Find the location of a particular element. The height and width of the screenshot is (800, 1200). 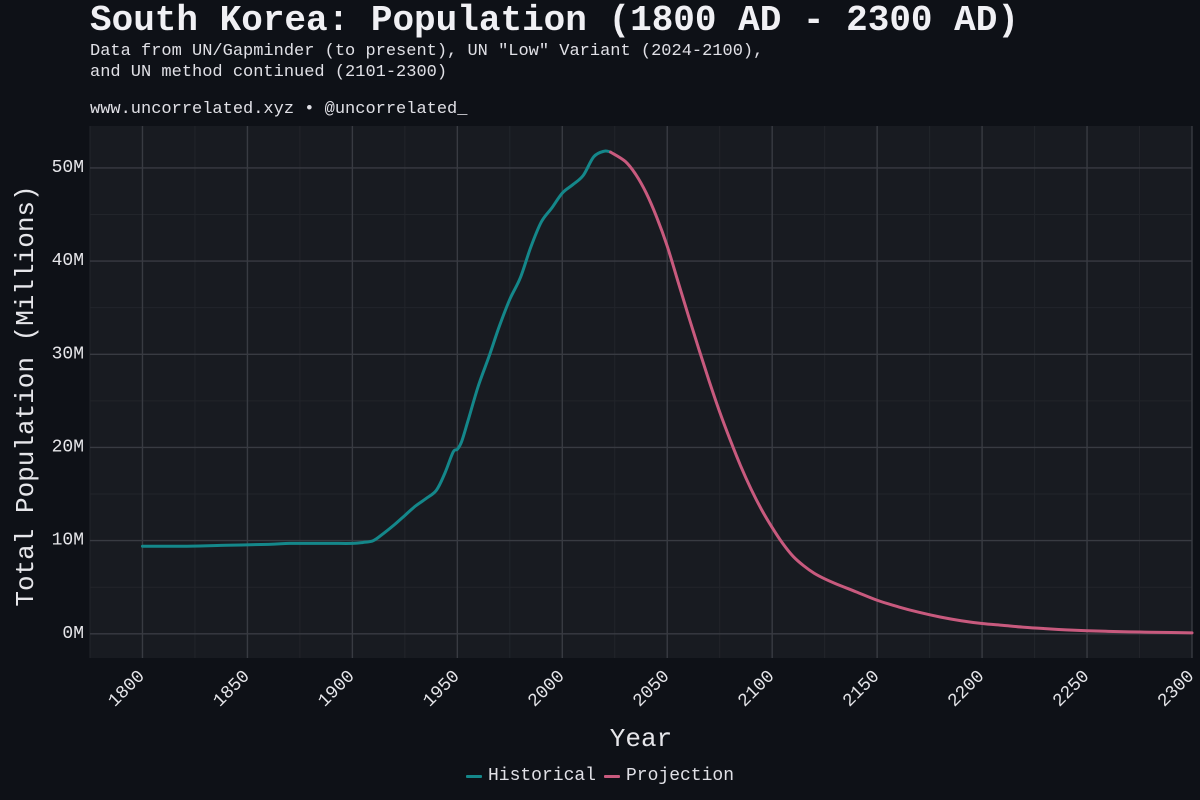

x-tick-label: 2150 is located at coordinates (862, 689).